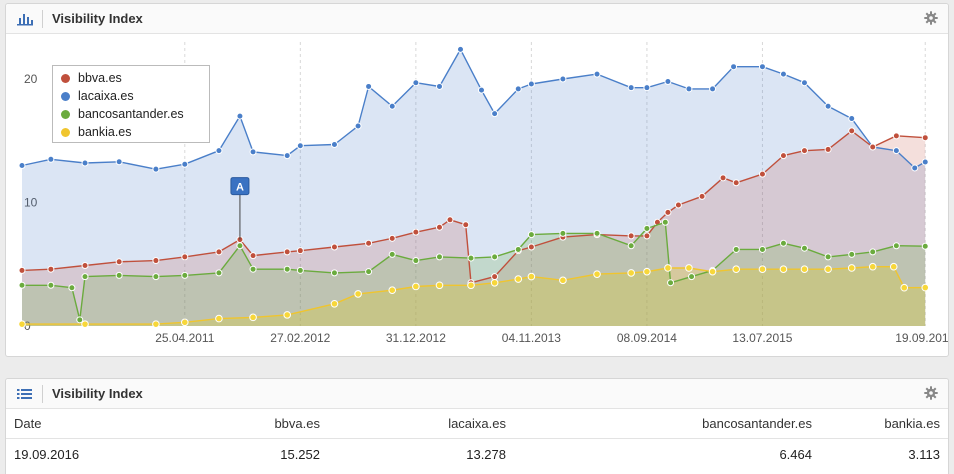  What do you see at coordinates (25, 20) in the screenshot?
I see `bar-chart-icon` at bounding box center [25, 20].